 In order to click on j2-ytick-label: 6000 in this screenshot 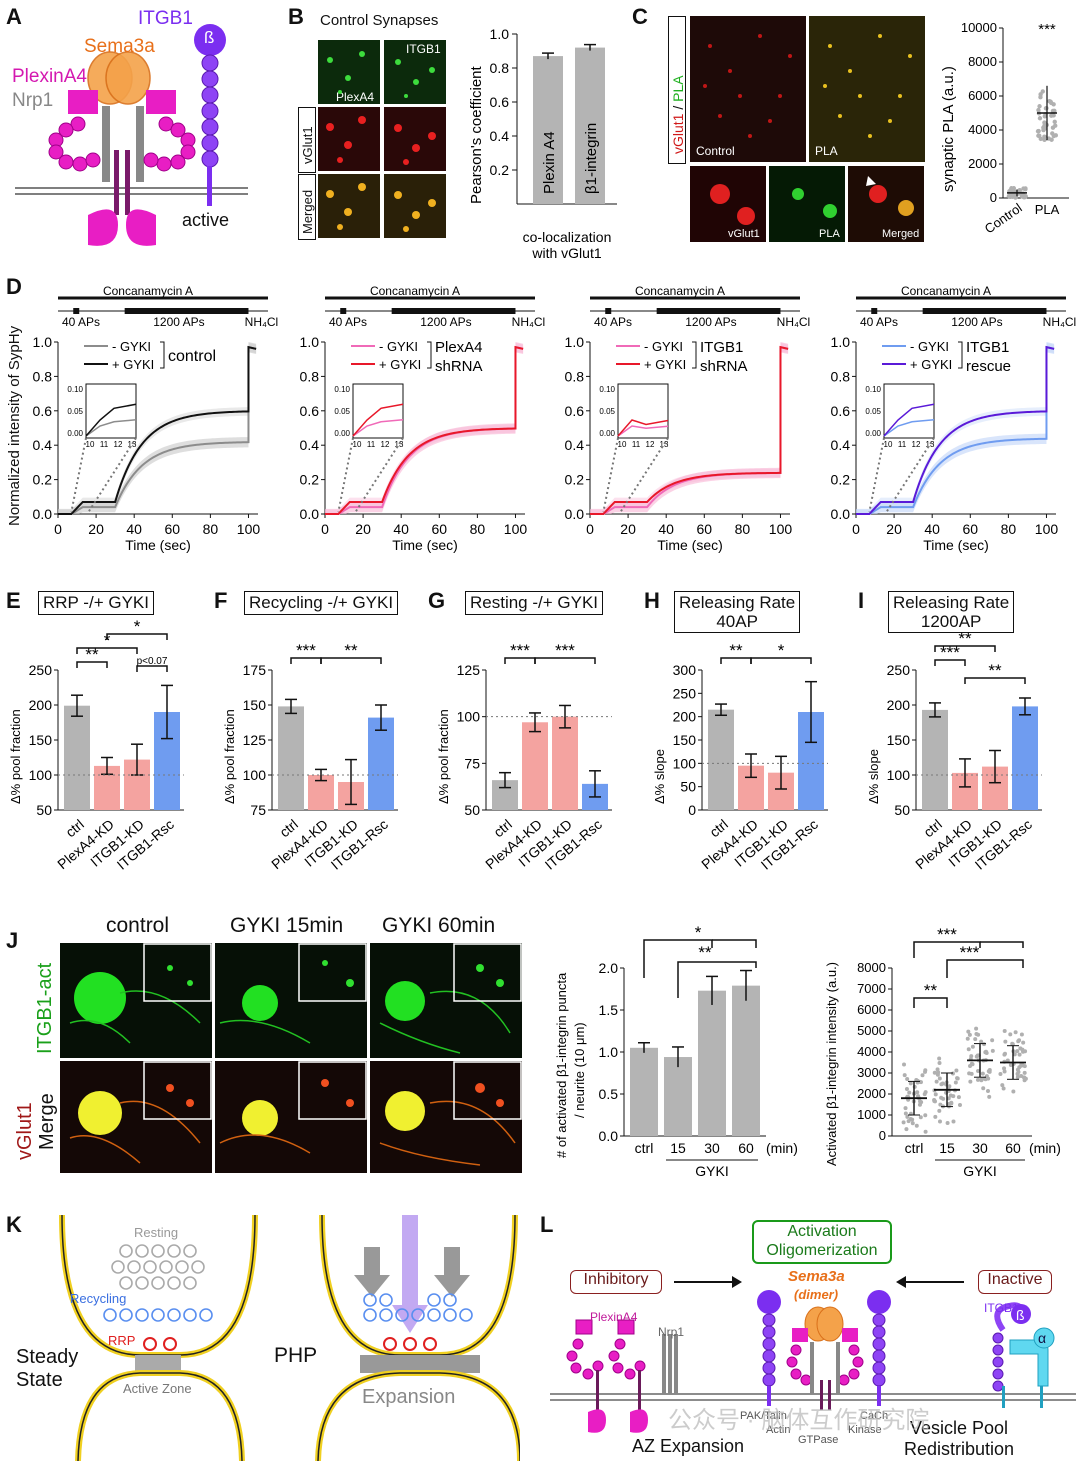, I will do `click(871, 1009)`.